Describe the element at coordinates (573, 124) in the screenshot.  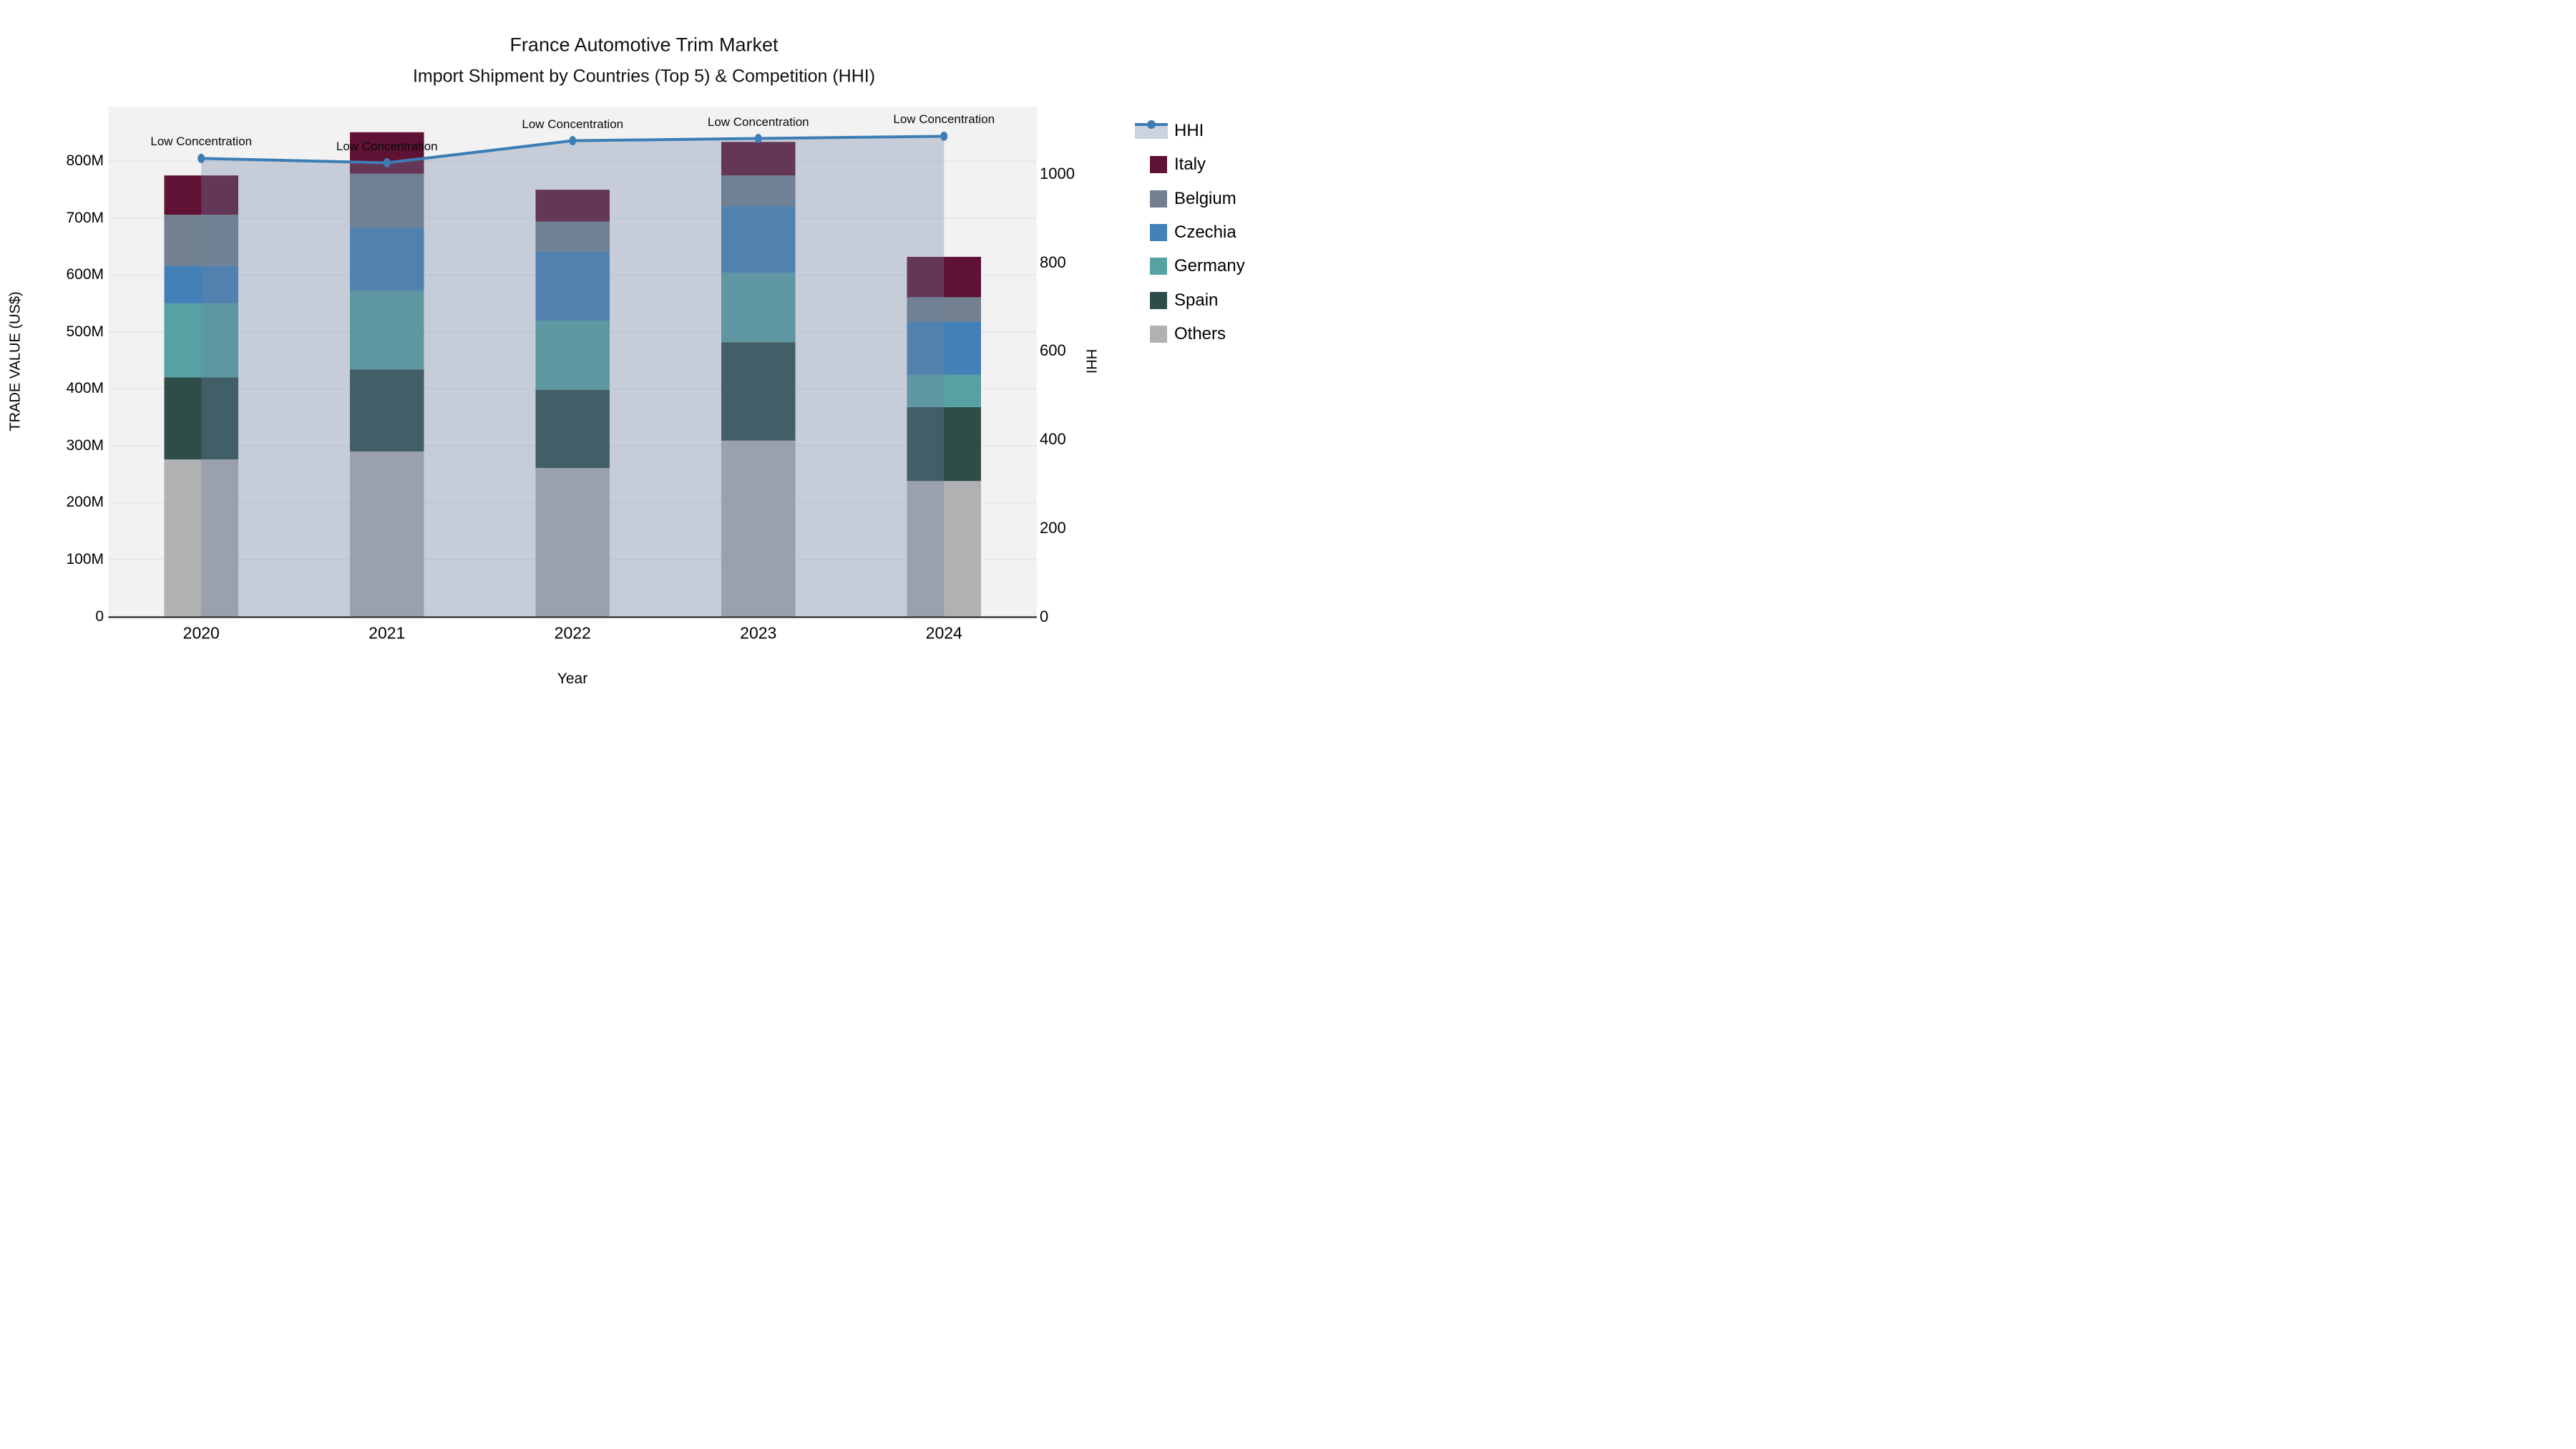
I see `annotation-low-concentration-2022: Low Concentration` at that location.